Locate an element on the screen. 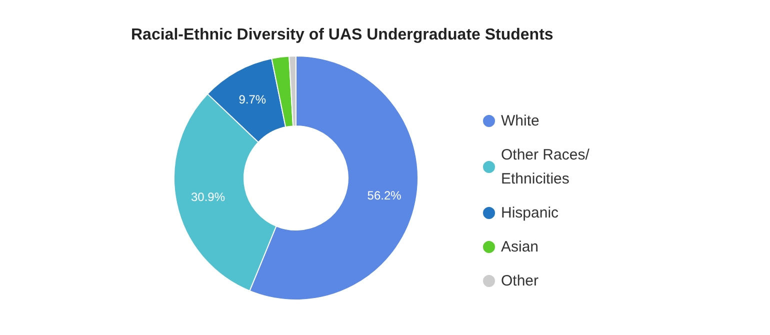  legend-label: Other Races/ Ethnicities is located at coordinates (547, 167).